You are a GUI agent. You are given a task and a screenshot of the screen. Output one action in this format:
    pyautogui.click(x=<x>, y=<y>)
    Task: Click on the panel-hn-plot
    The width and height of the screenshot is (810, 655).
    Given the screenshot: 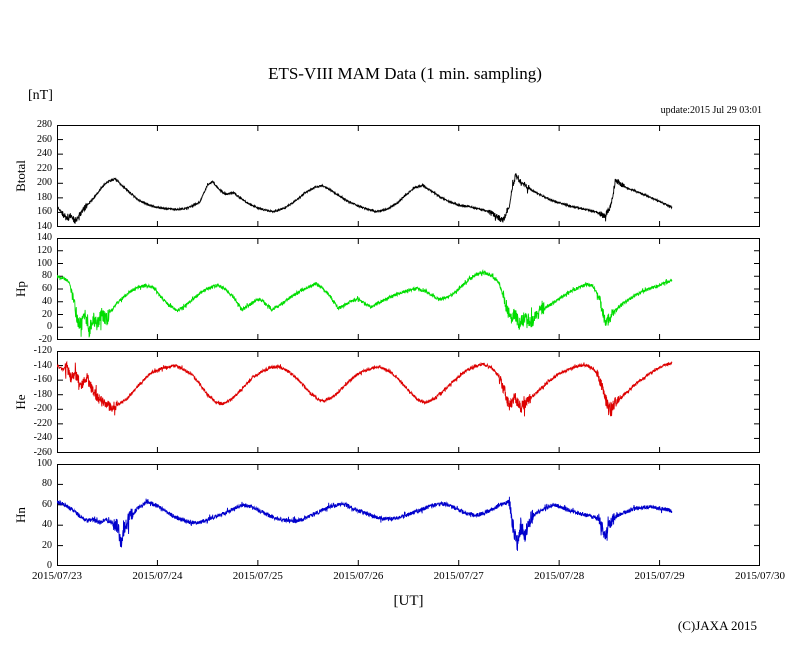 What is the action you would take?
    pyautogui.click(x=408, y=515)
    